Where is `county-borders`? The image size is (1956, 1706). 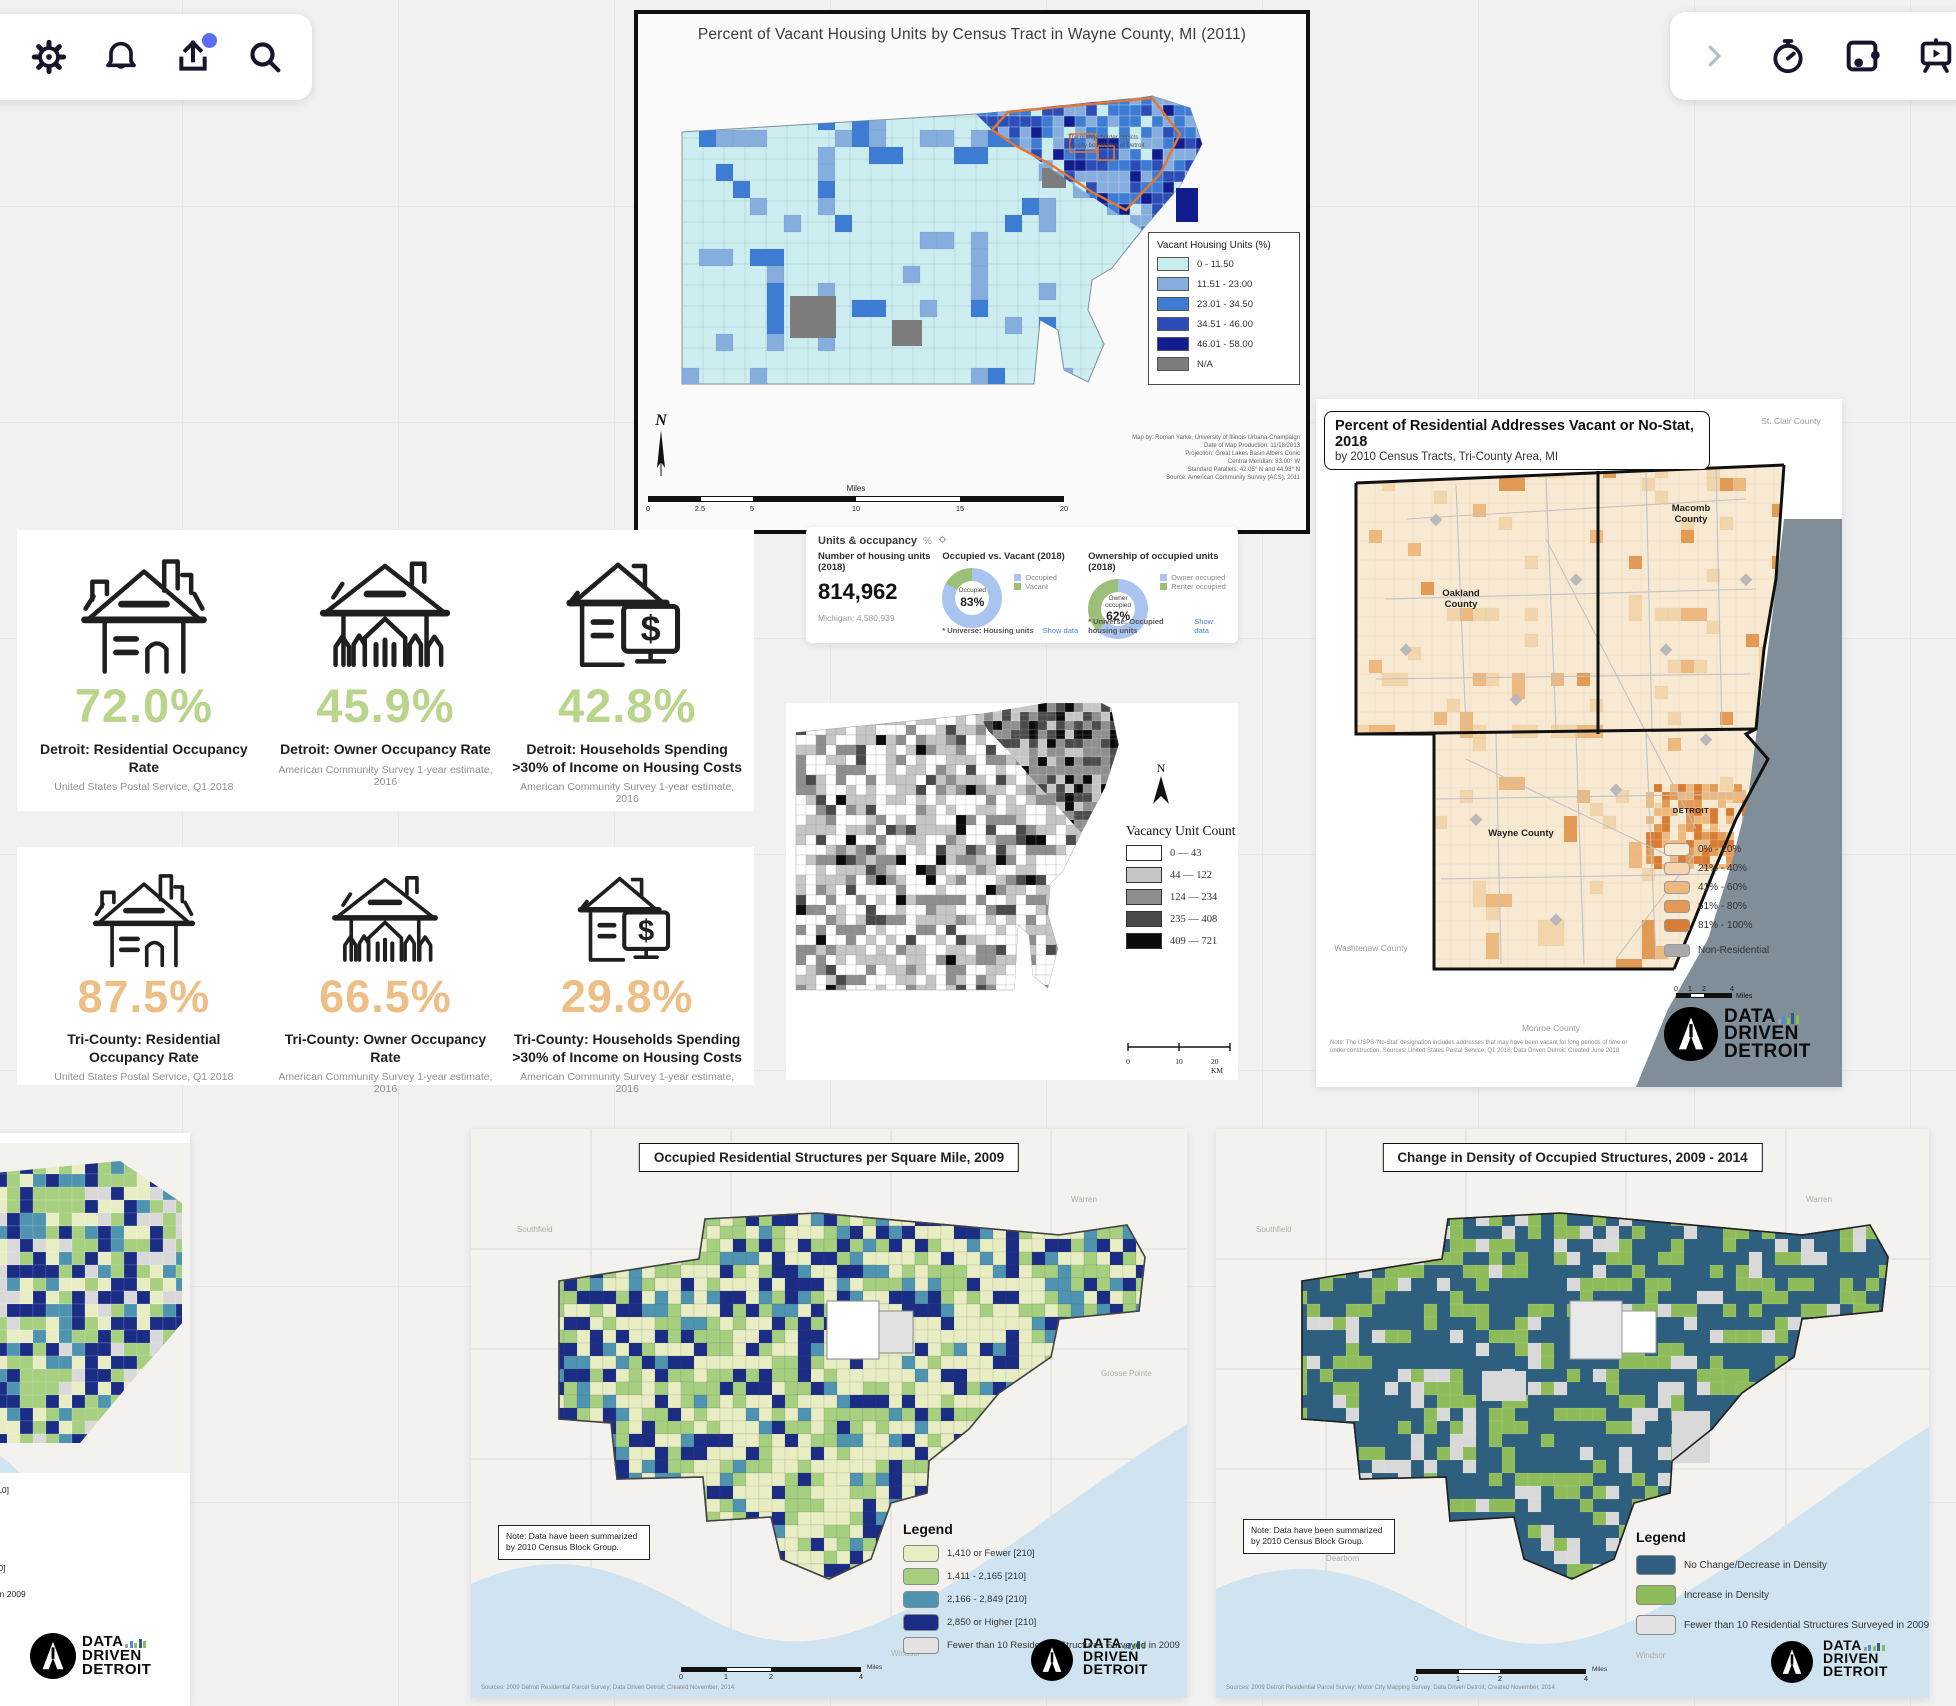 county-borders is located at coordinates (1570, 717).